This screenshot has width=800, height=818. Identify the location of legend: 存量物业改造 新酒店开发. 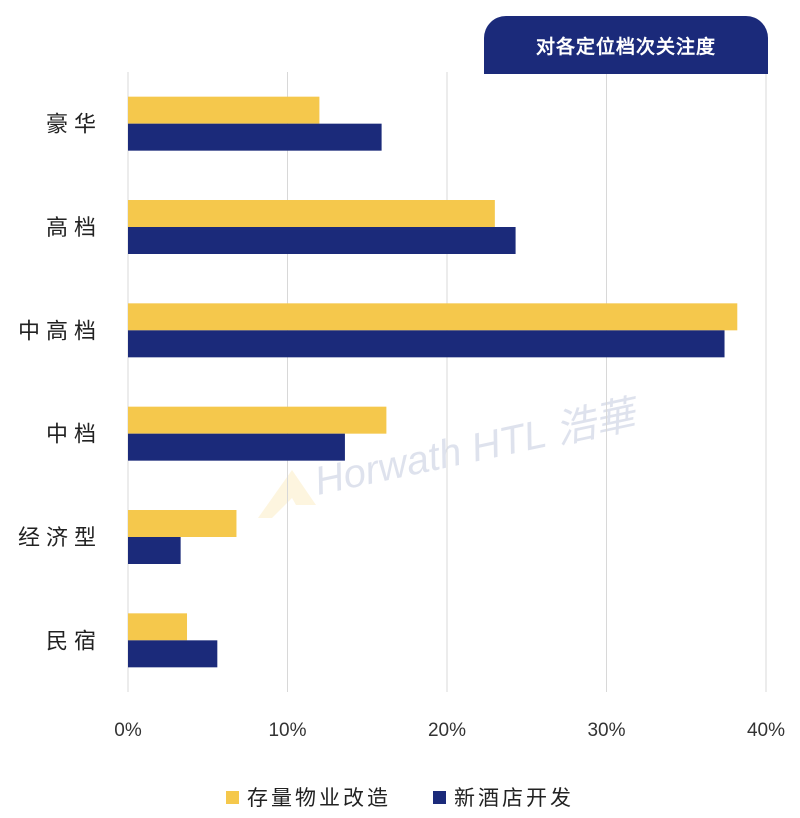
(400, 797).